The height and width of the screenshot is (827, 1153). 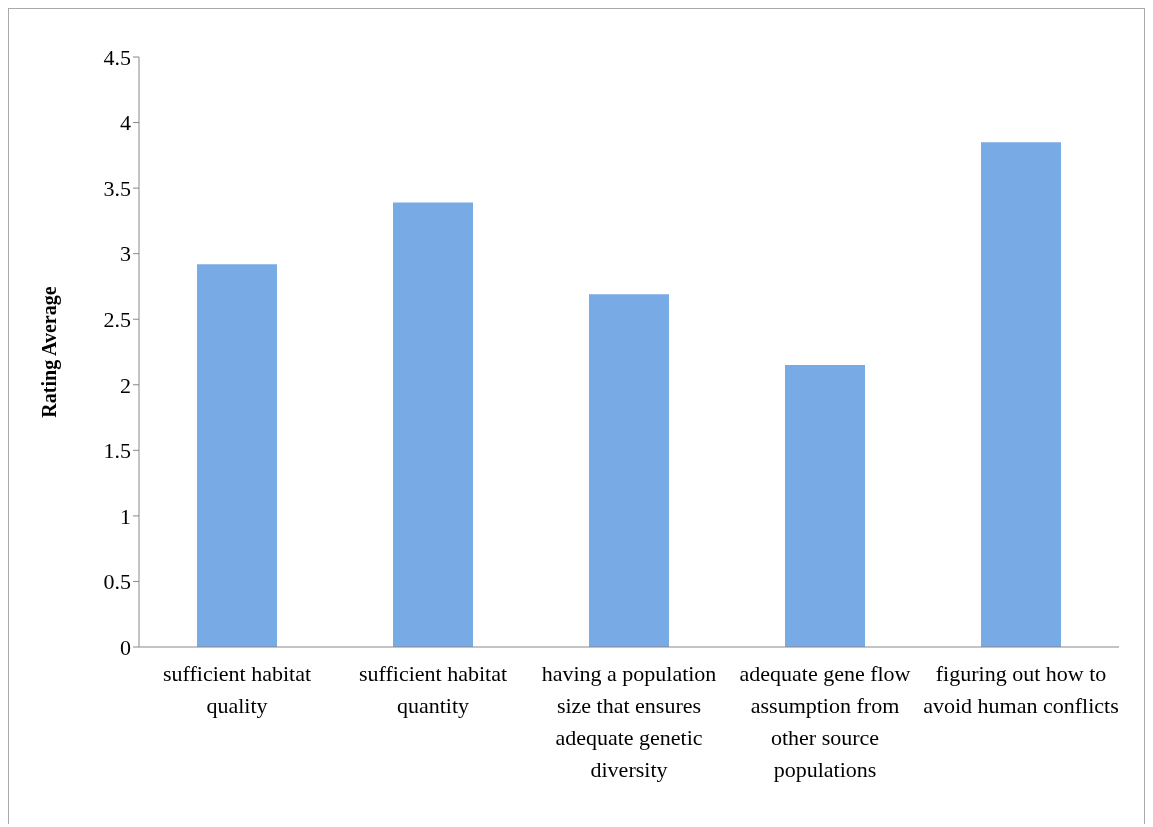 What do you see at coordinates (433, 689) in the screenshot?
I see `x-tick-label: sufficient habitat quantity` at bounding box center [433, 689].